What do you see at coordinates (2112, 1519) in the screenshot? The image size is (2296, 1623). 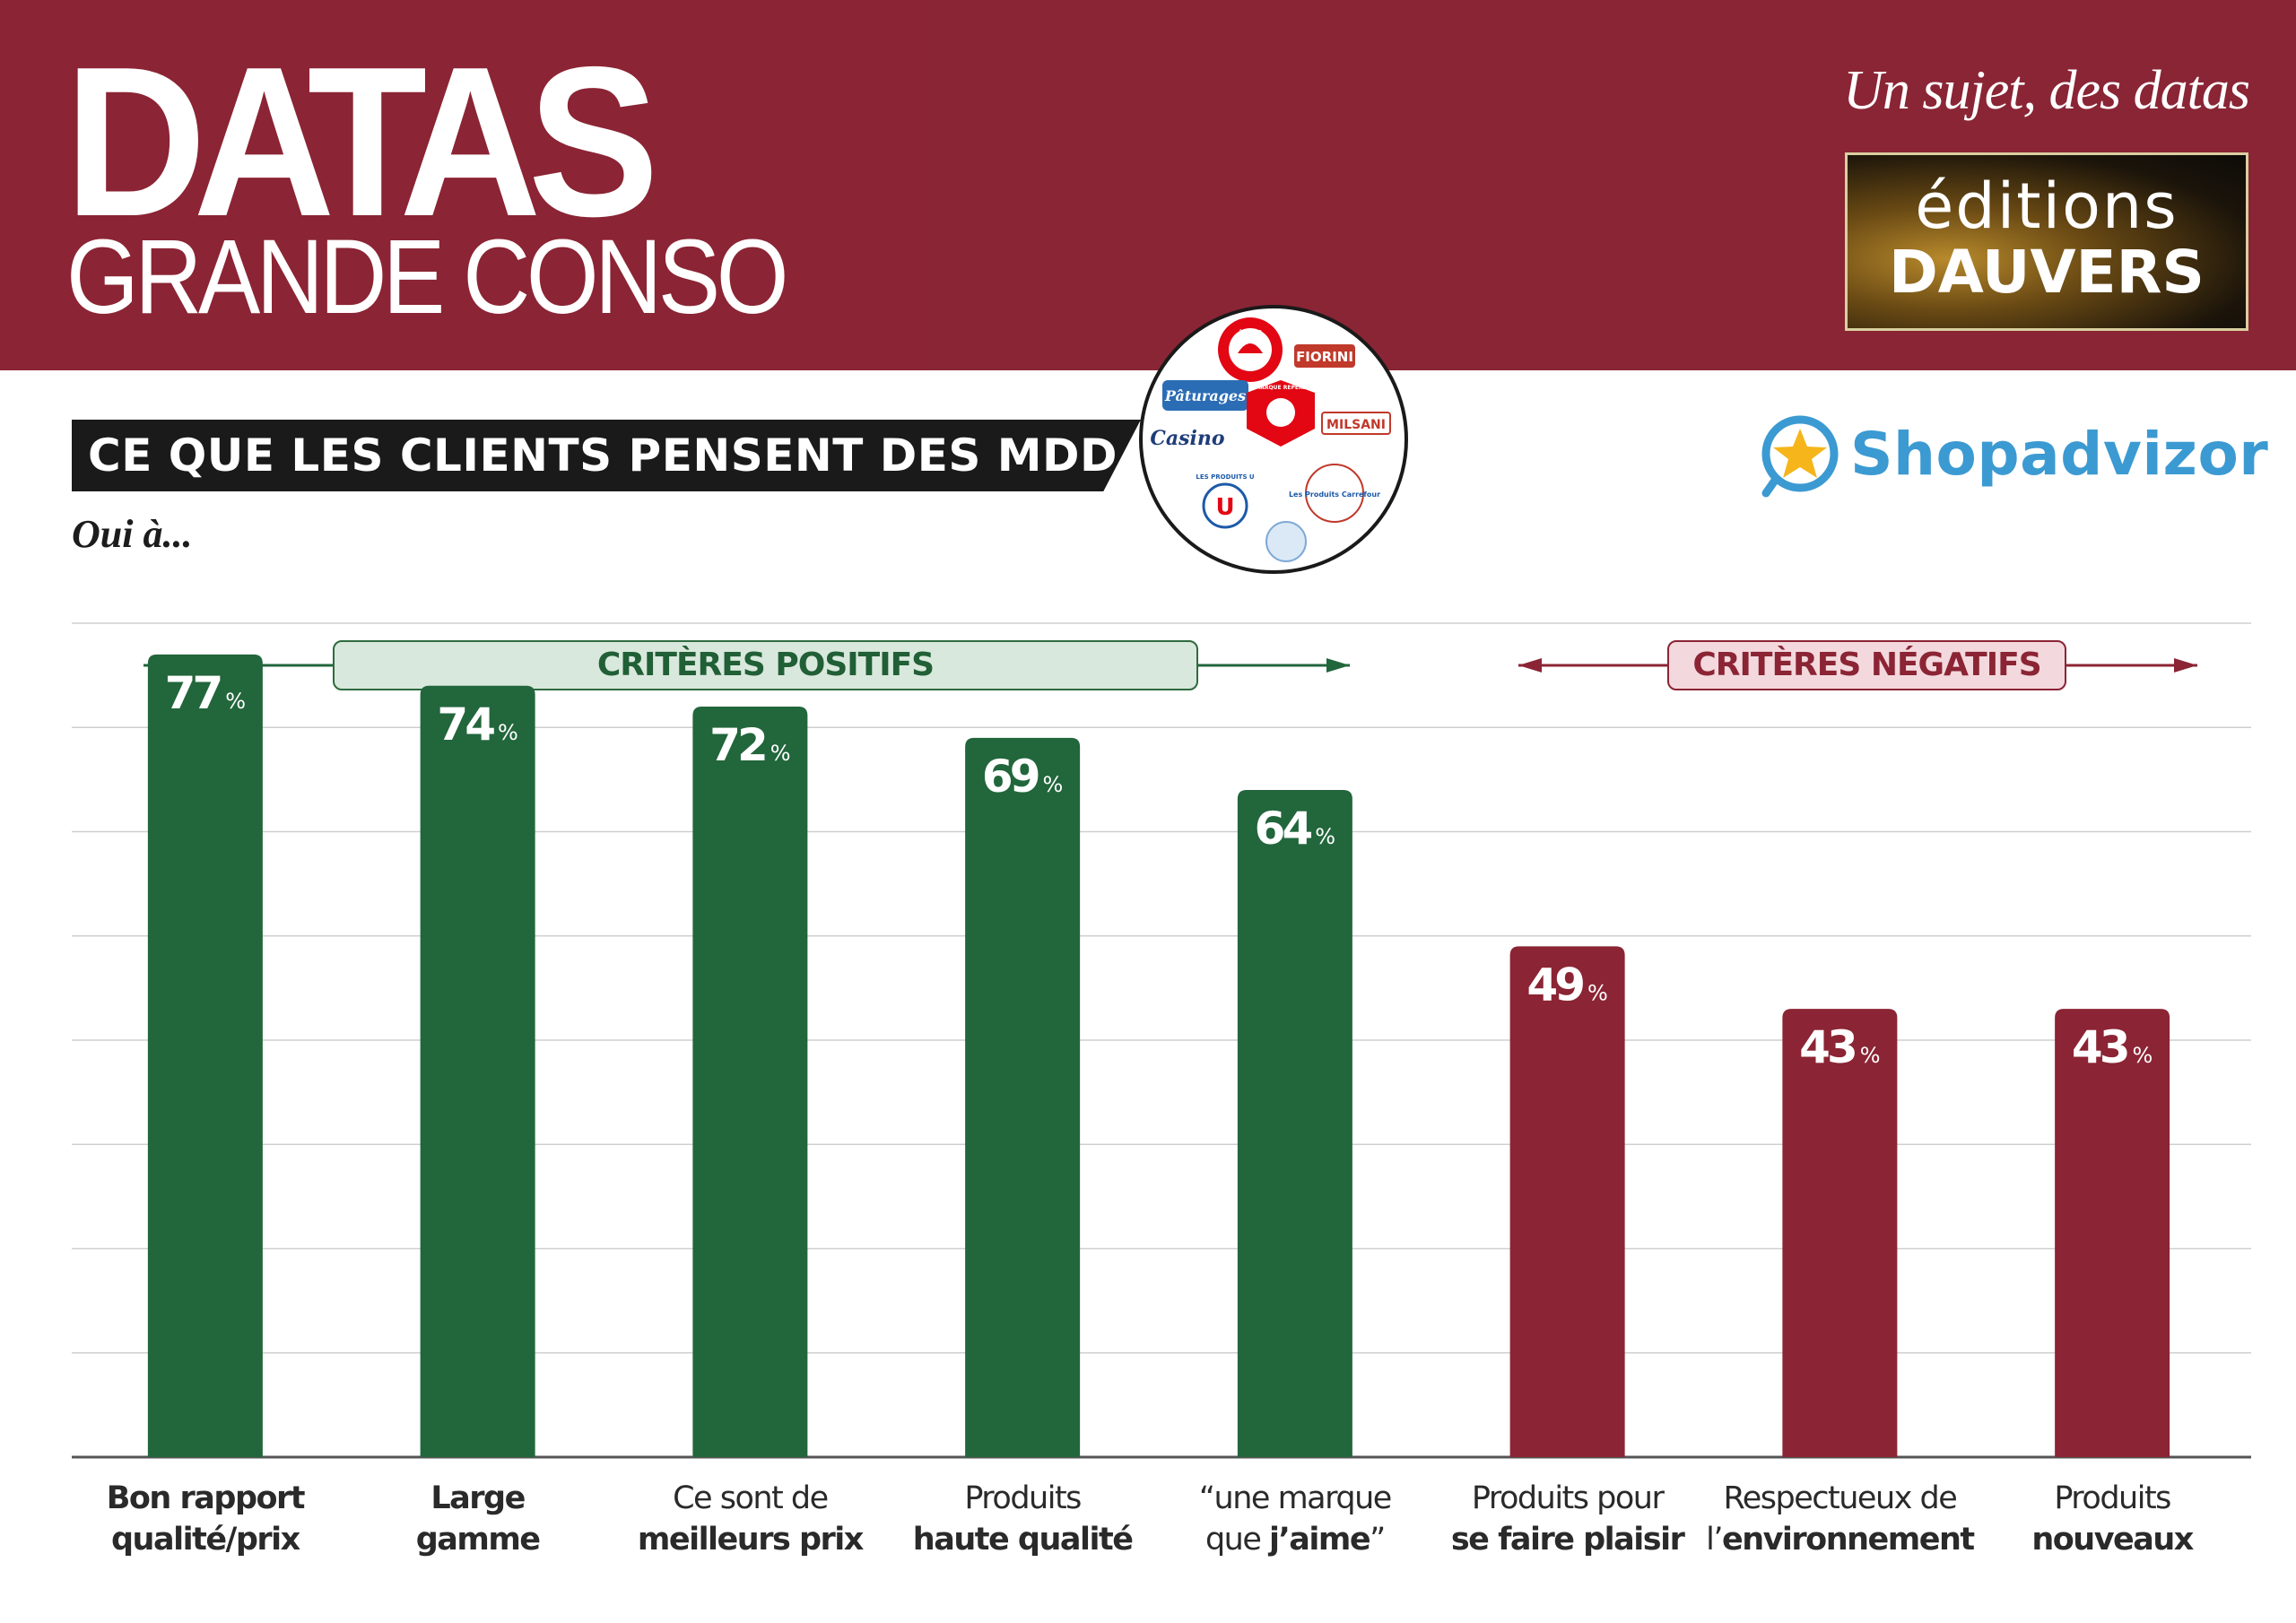 I see `category-label: Produits nouveaux` at bounding box center [2112, 1519].